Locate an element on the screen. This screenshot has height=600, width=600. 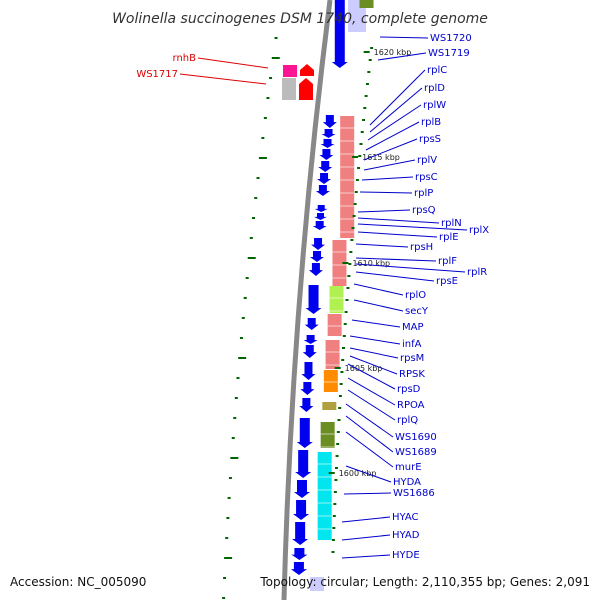
gene-label-rplC: rplC is located at coordinates (437, 70).